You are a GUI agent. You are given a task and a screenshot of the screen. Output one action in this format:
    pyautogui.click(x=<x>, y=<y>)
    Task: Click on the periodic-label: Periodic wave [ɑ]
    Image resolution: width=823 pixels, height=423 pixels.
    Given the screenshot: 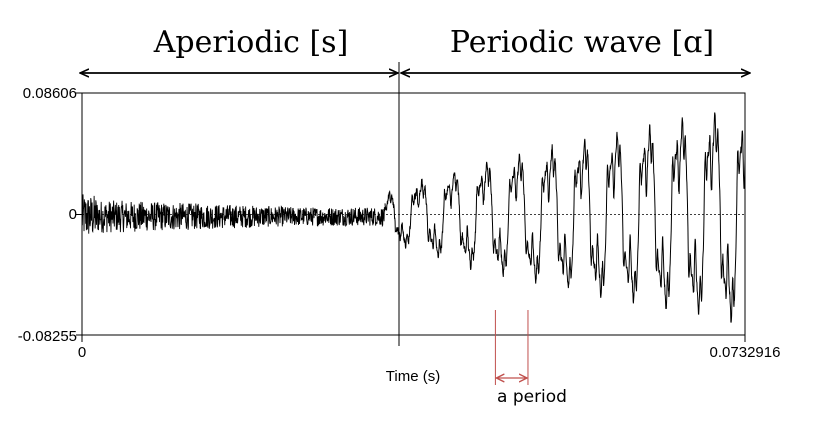 What is the action you would take?
    pyautogui.click(x=582, y=42)
    